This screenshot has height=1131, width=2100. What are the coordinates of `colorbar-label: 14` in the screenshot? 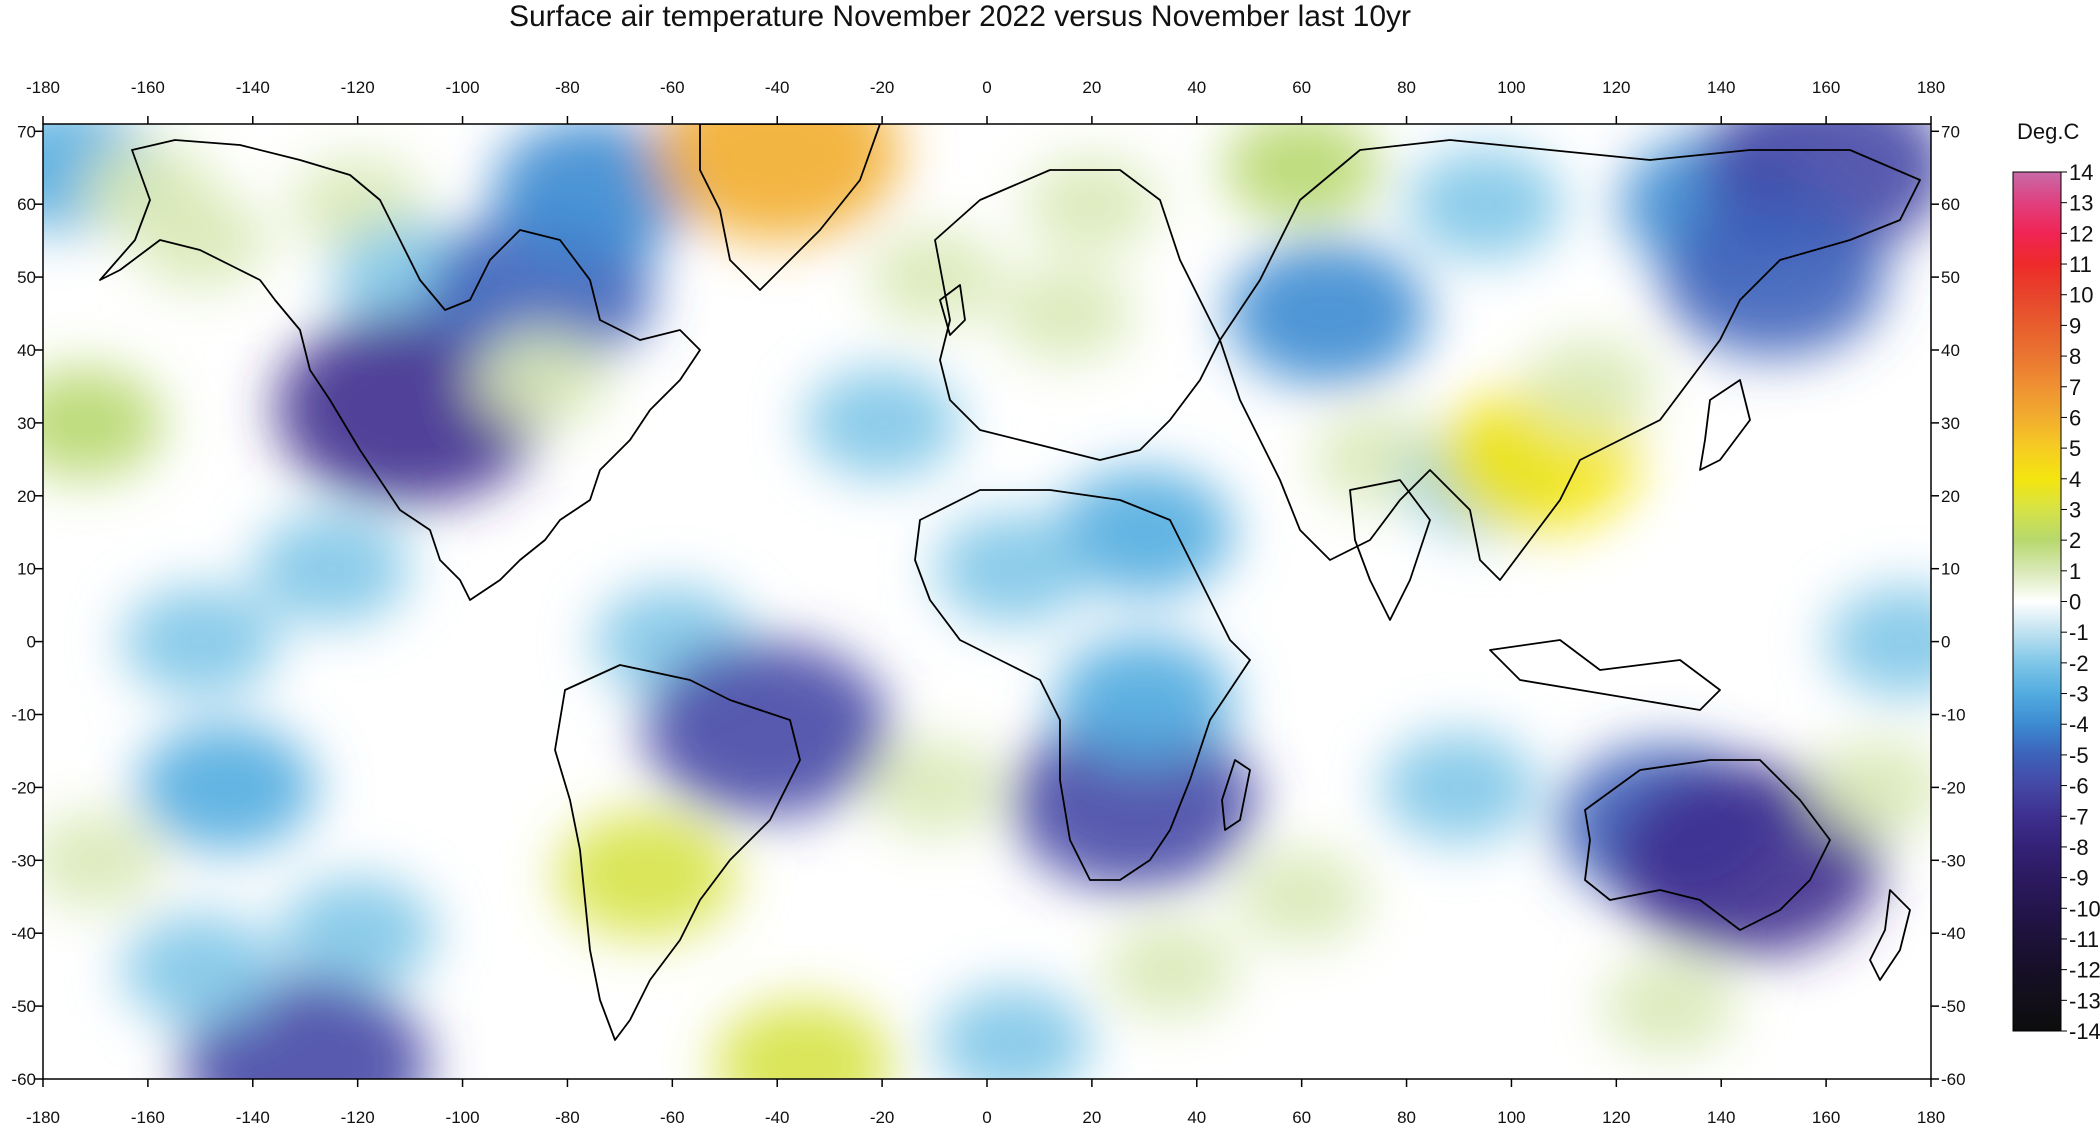 It's located at (2081, 172).